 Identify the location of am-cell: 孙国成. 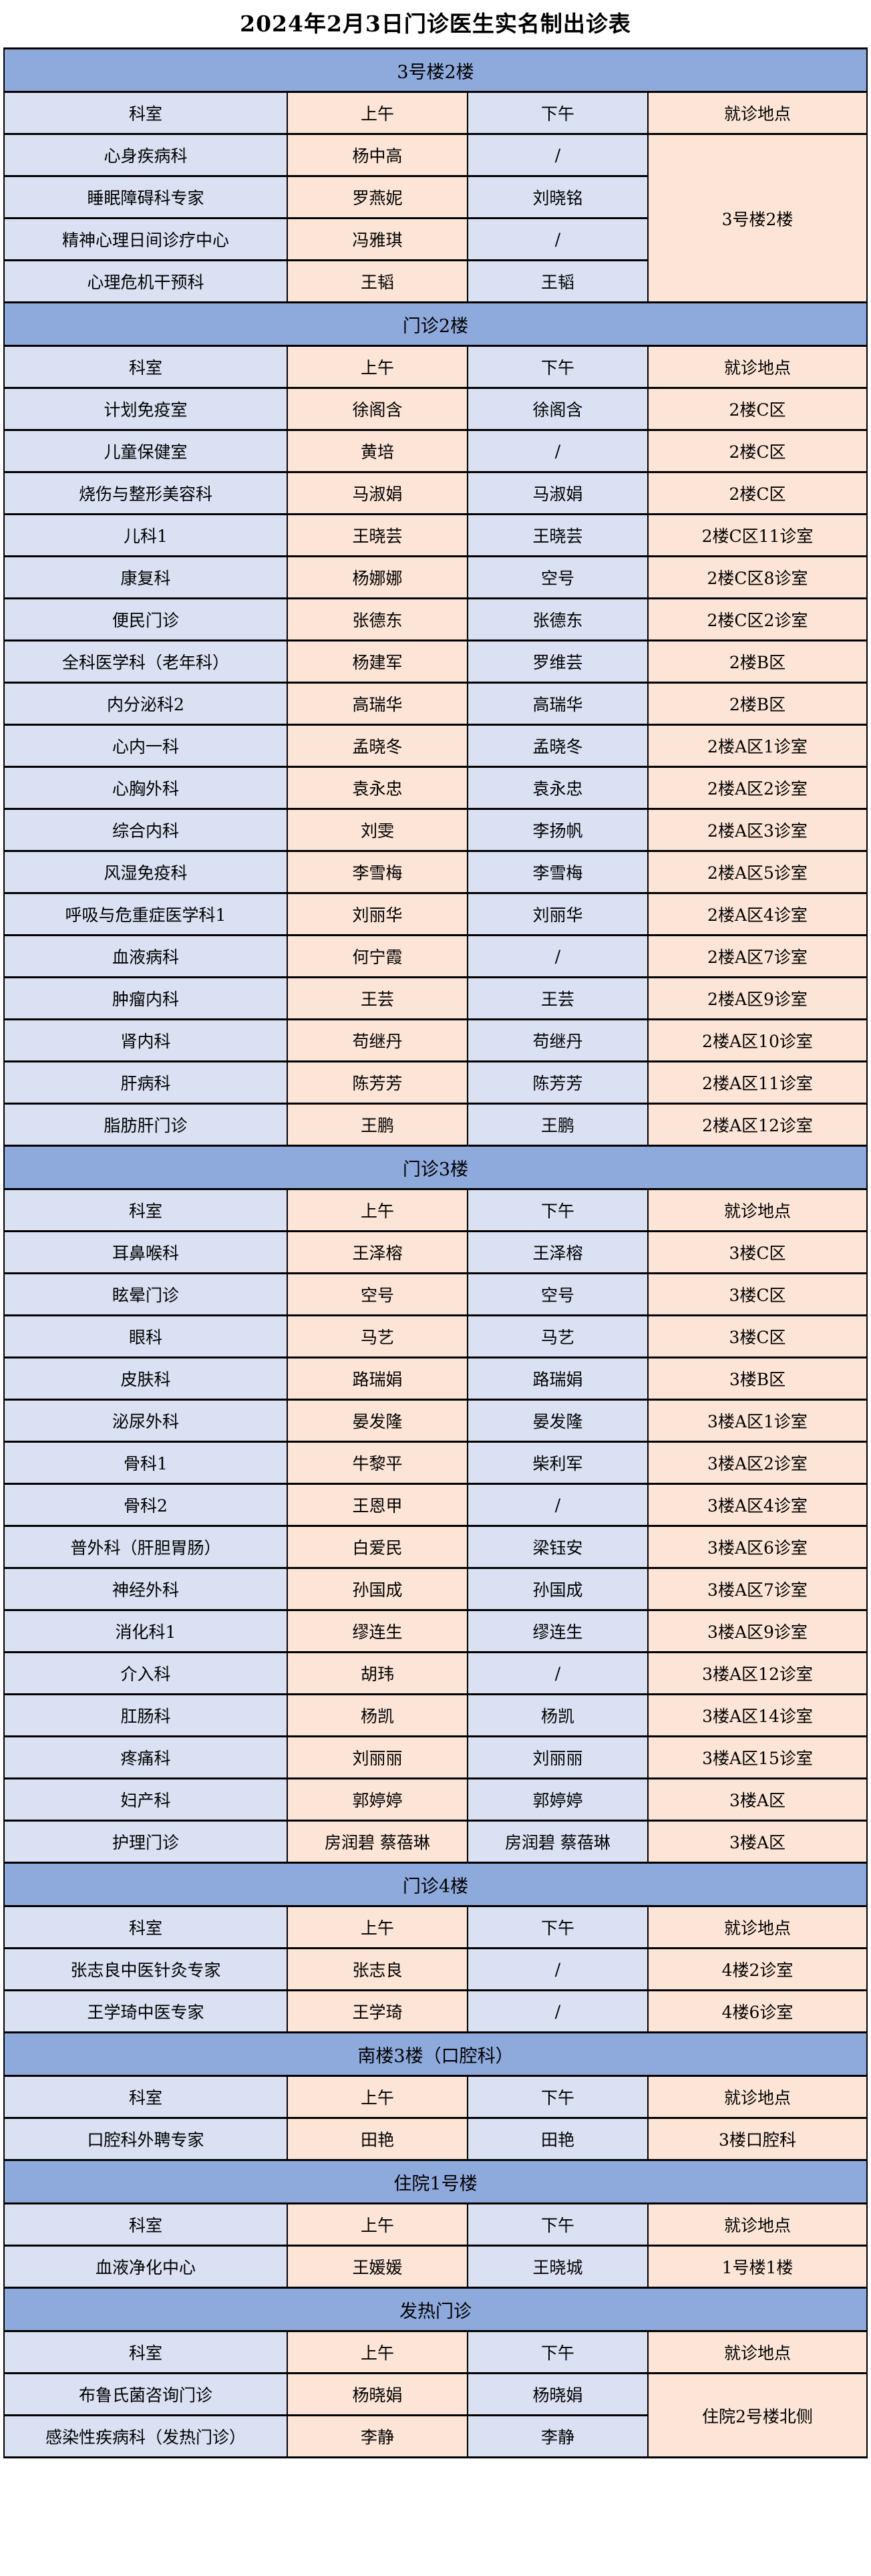
(377, 1589).